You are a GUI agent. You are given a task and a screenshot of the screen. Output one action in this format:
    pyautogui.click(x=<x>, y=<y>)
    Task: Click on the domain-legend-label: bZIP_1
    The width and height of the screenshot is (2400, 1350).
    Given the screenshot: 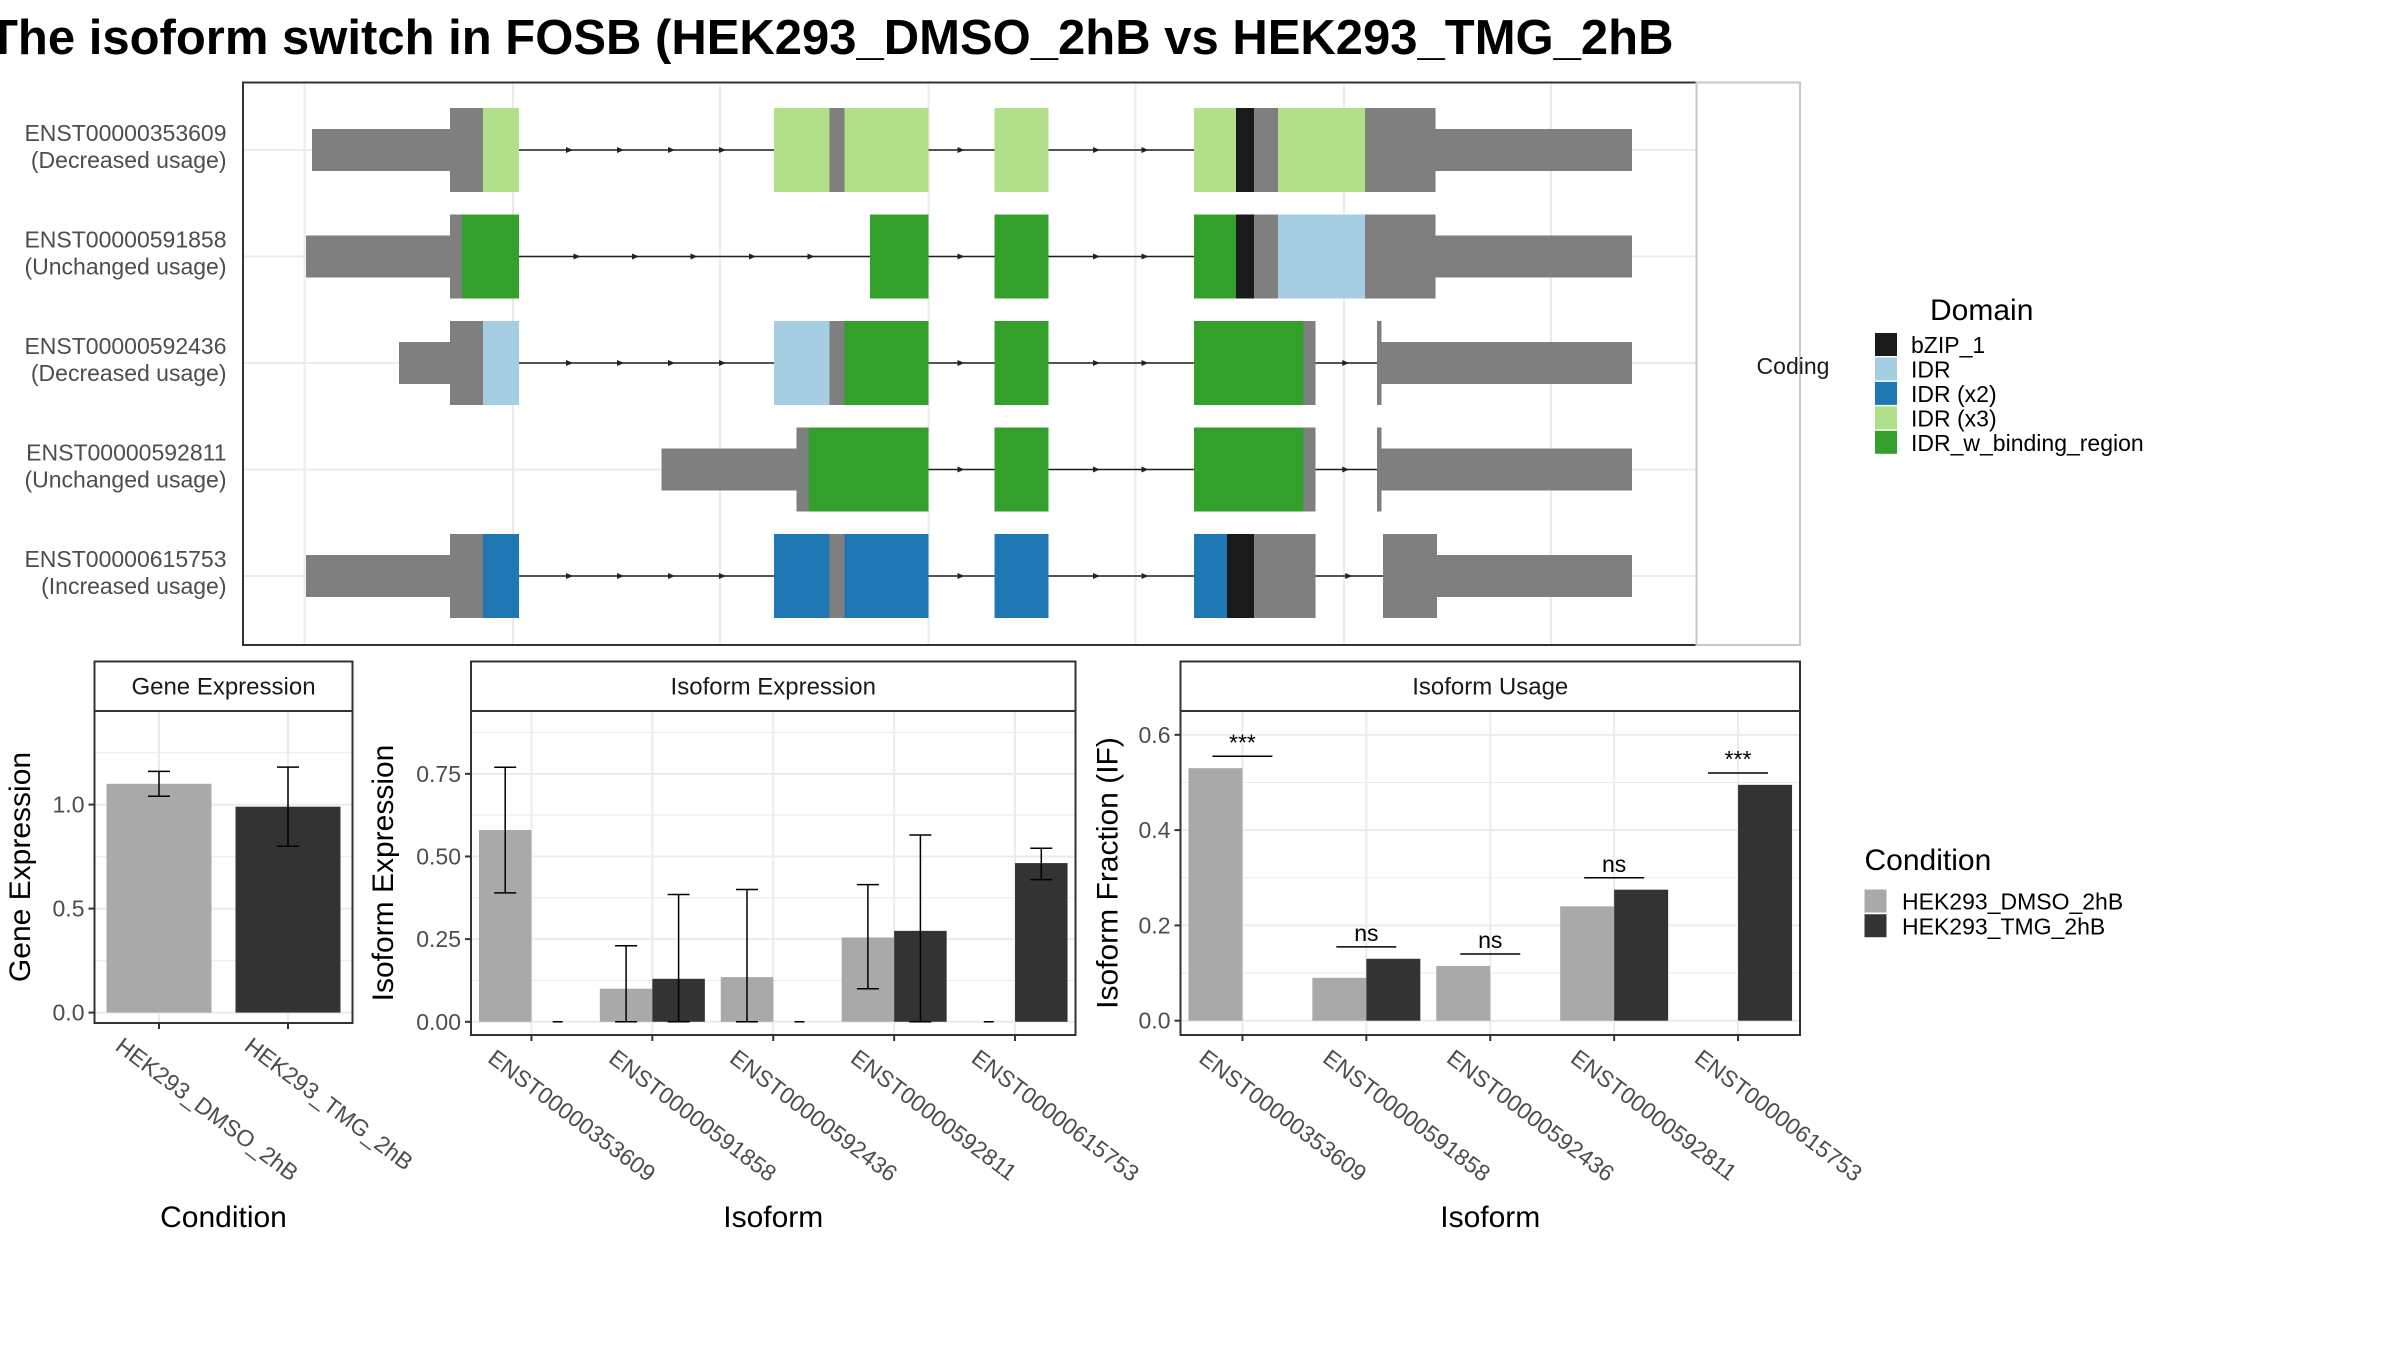 What is the action you would take?
    pyautogui.click(x=1948, y=345)
    